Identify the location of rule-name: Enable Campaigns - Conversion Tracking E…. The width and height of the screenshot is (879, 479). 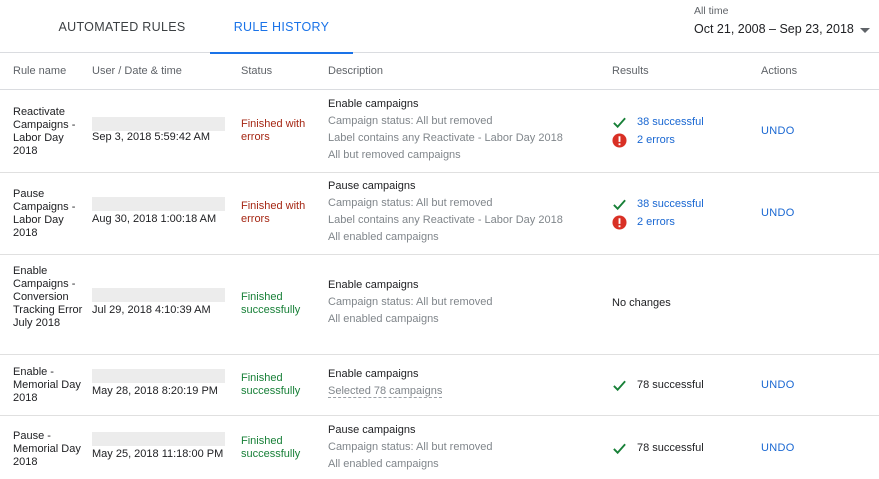
(48, 297).